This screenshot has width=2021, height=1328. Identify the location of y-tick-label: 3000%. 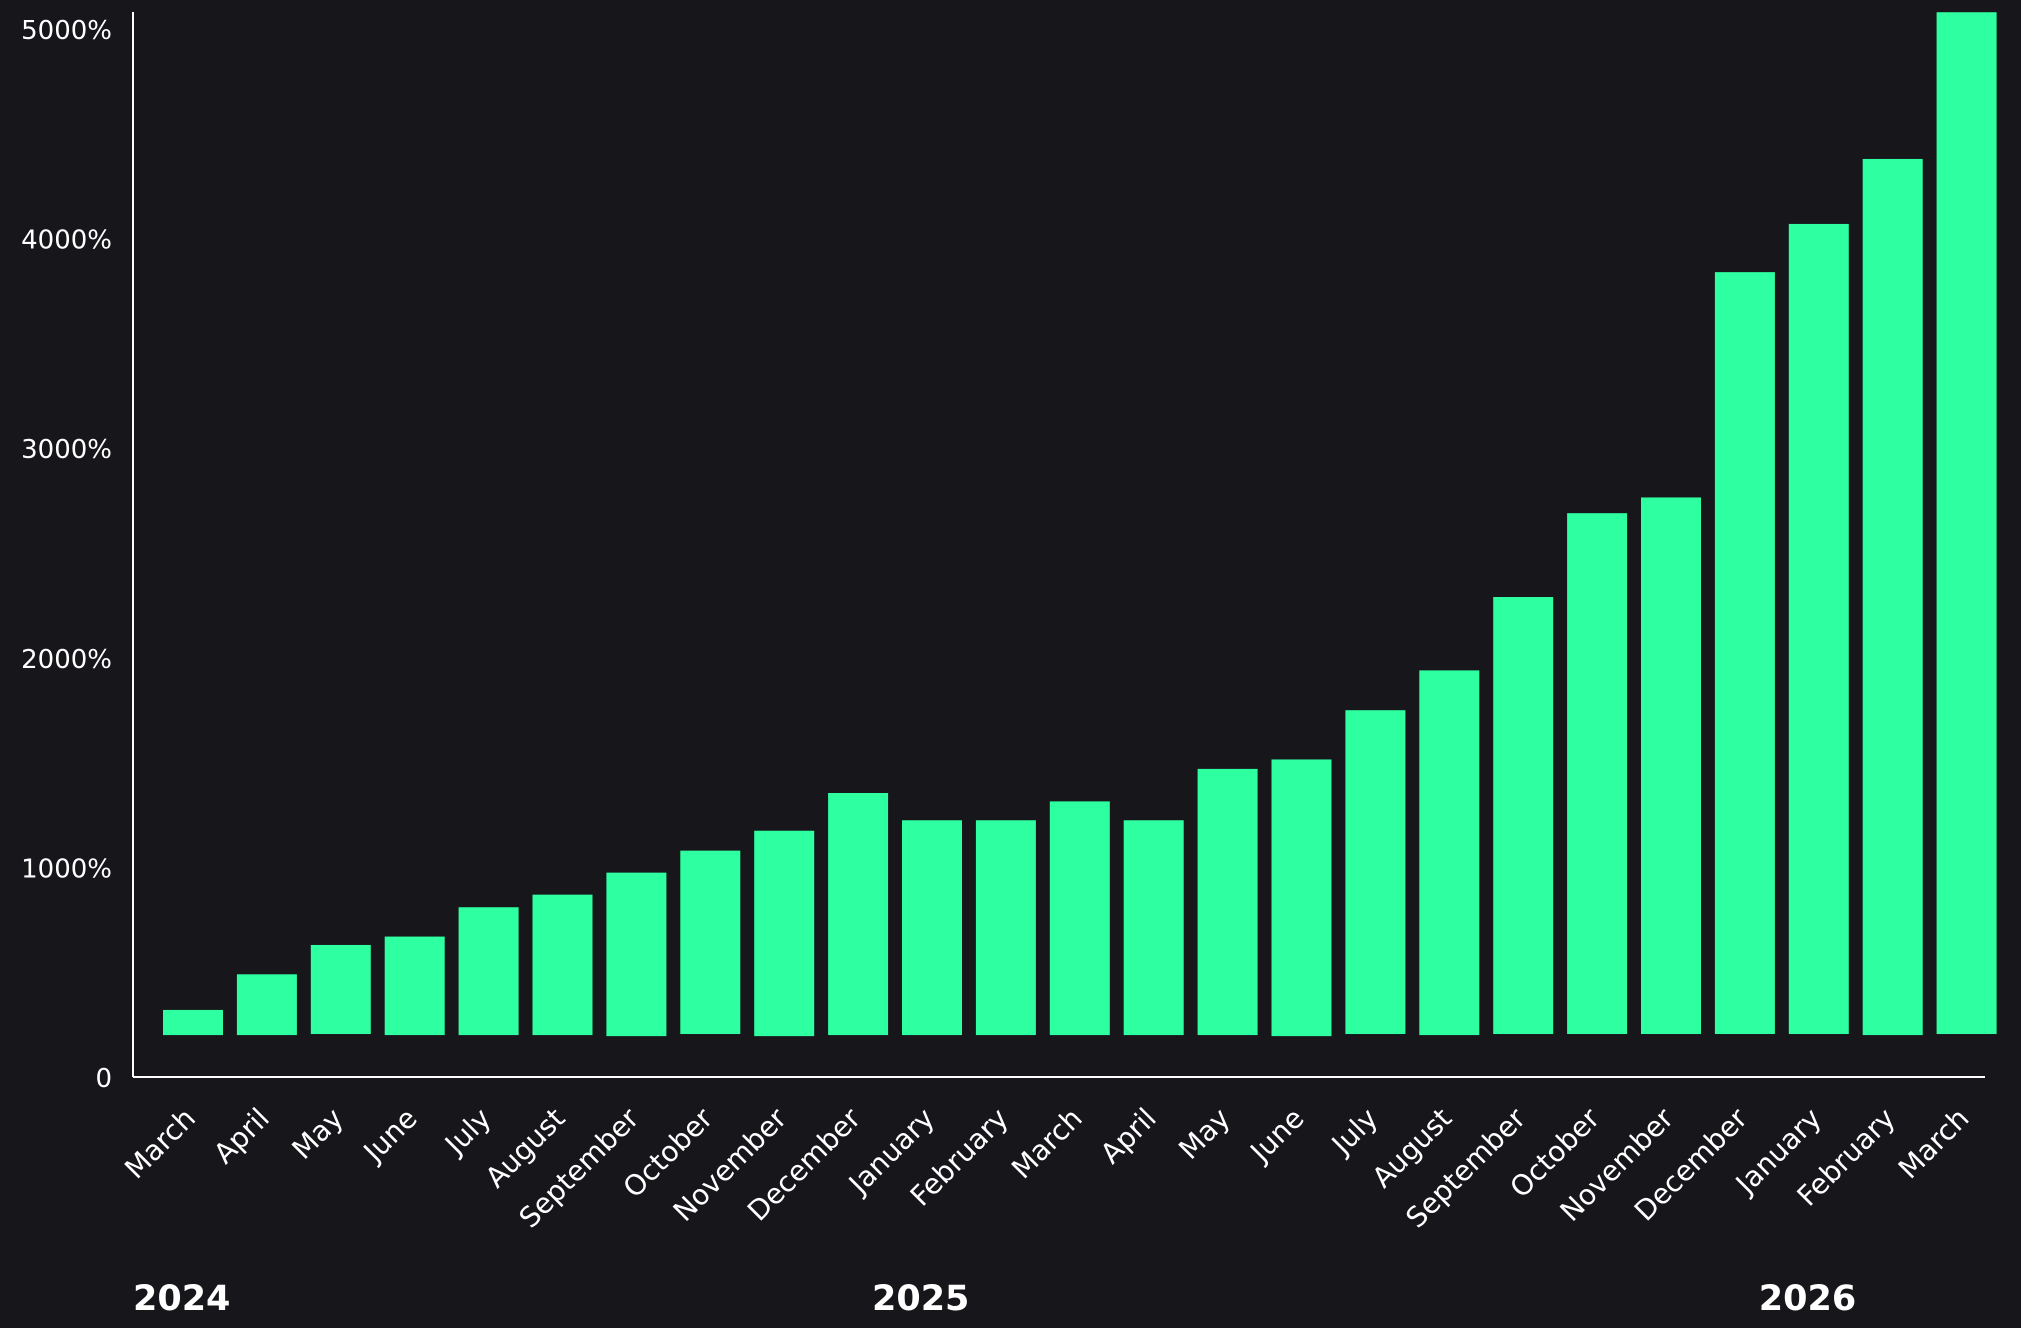
(66, 450).